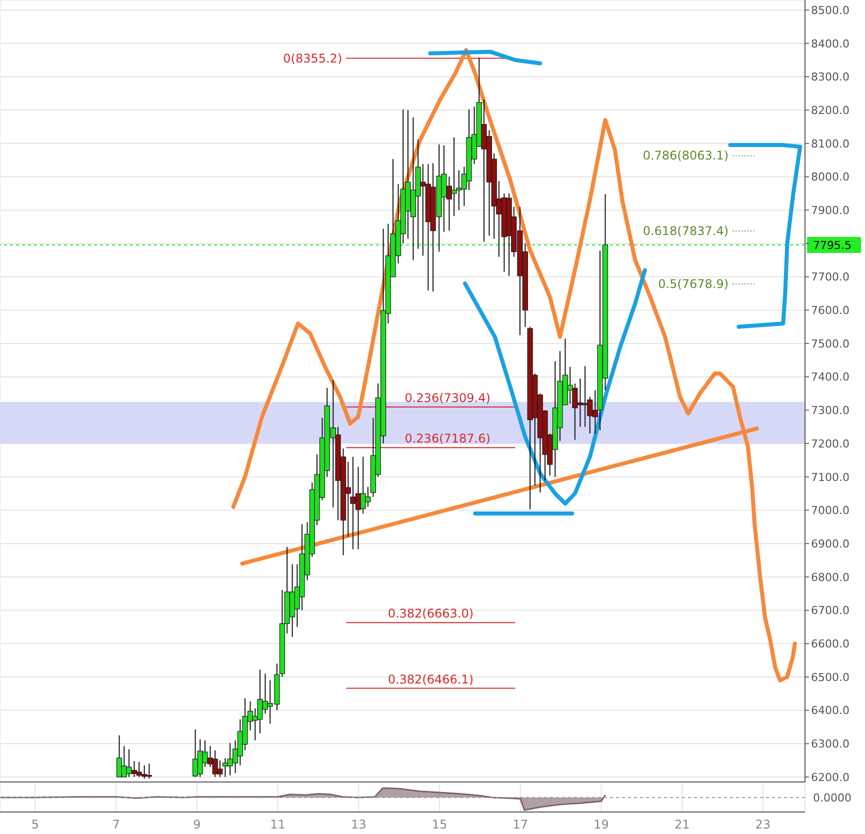 The width and height of the screenshot is (865, 834). I want to click on y-tick-label: 7000.0, so click(830, 511).